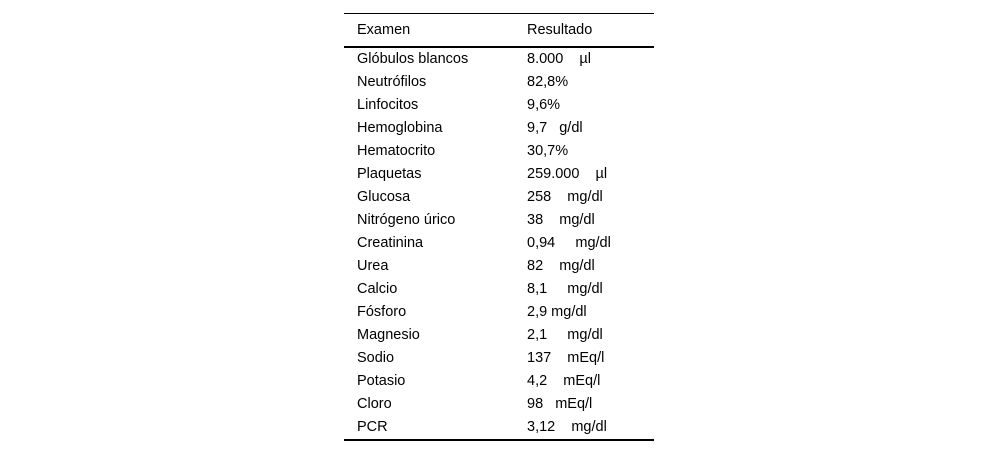  Describe the element at coordinates (499, 381) in the screenshot. I see `table-row: Potasio 4,2 mEq/l` at that location.